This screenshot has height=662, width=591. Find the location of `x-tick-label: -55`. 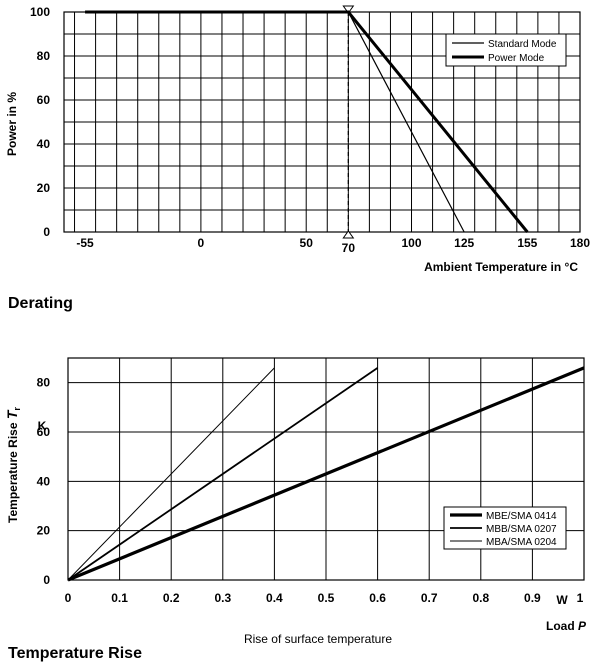

x-tick-label: -55 is located at coordinates (85, 243).